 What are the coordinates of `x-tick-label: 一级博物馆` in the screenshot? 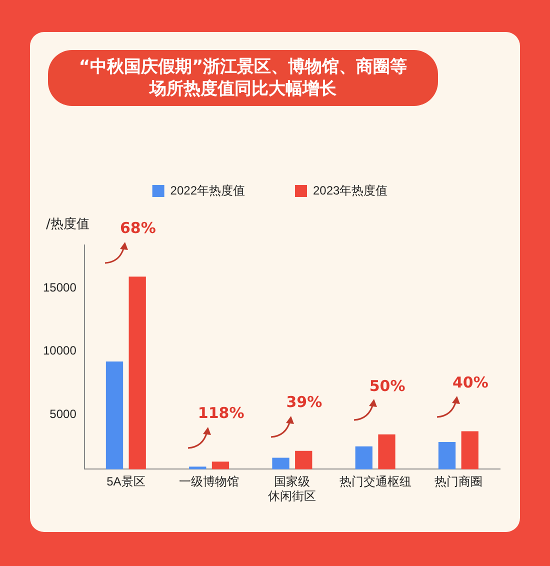 It's located at (209, 481).